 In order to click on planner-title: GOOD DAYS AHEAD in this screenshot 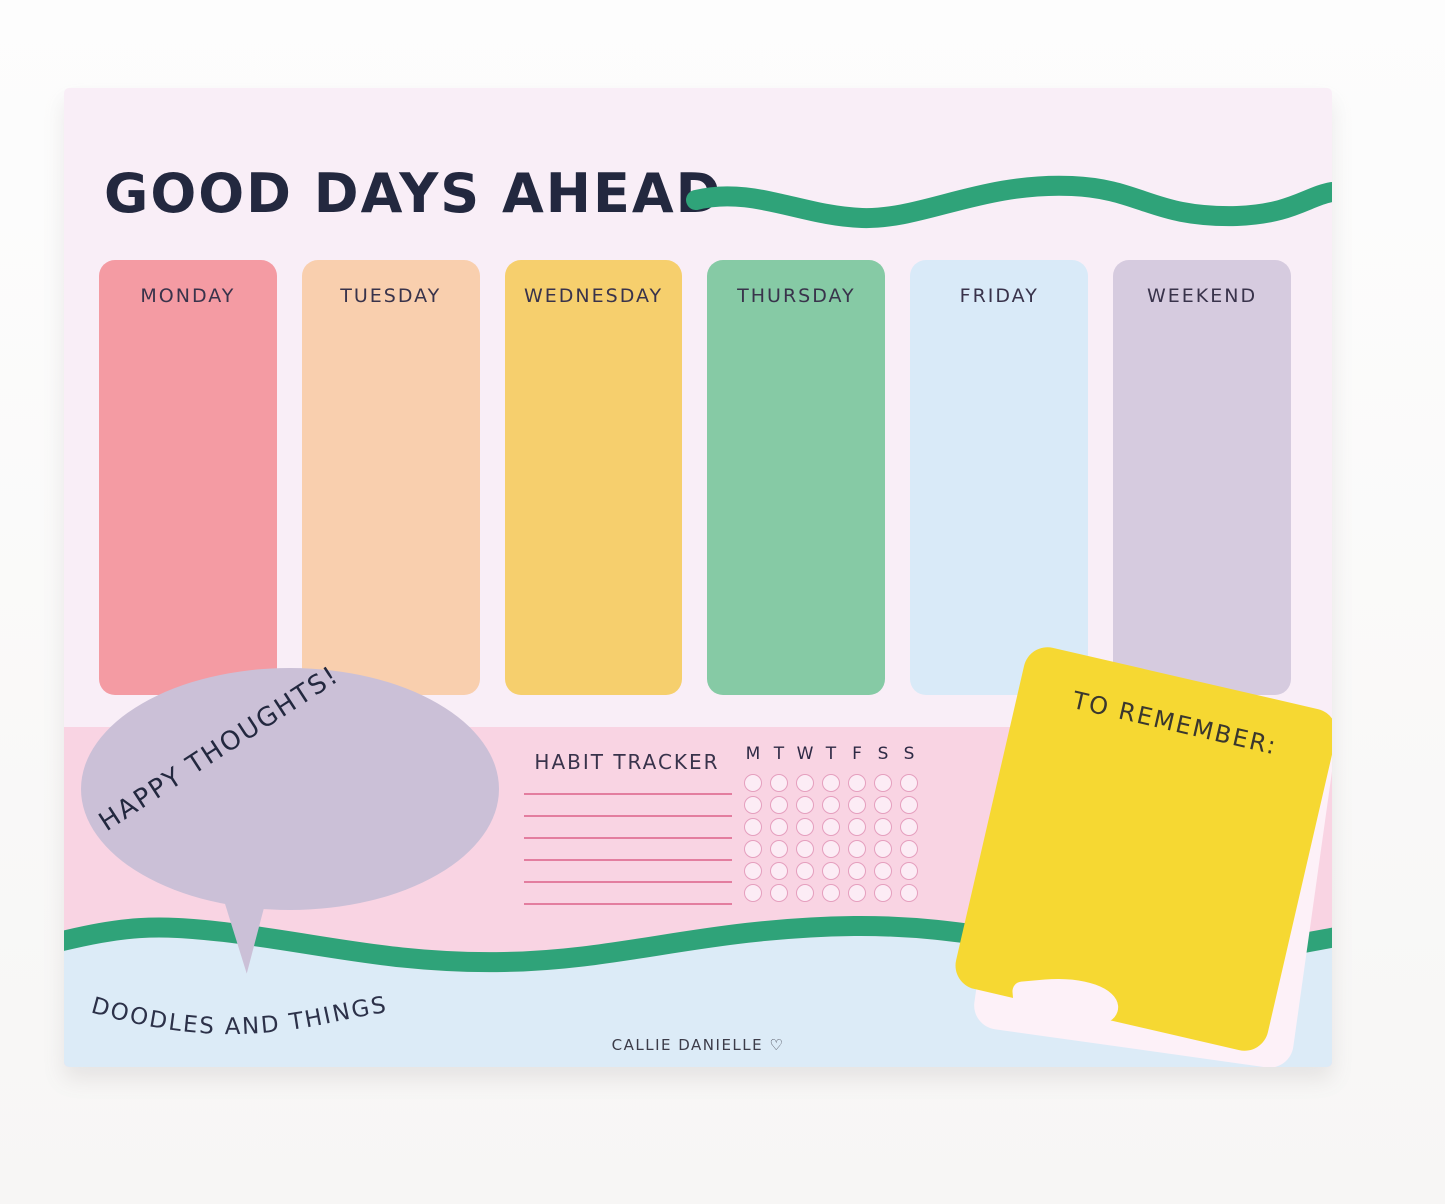, I will do `click(413, 193)`.